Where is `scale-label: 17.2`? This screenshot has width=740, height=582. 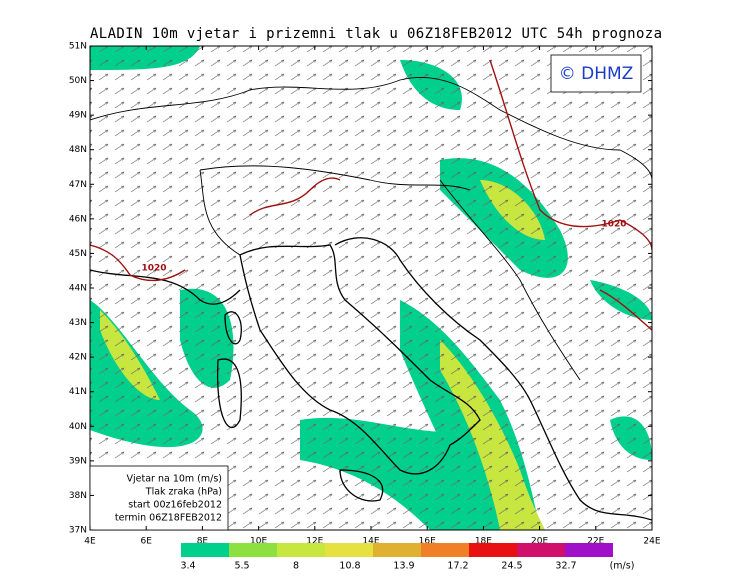
scale-label: 17.2 is located at coordinates (457, 566).